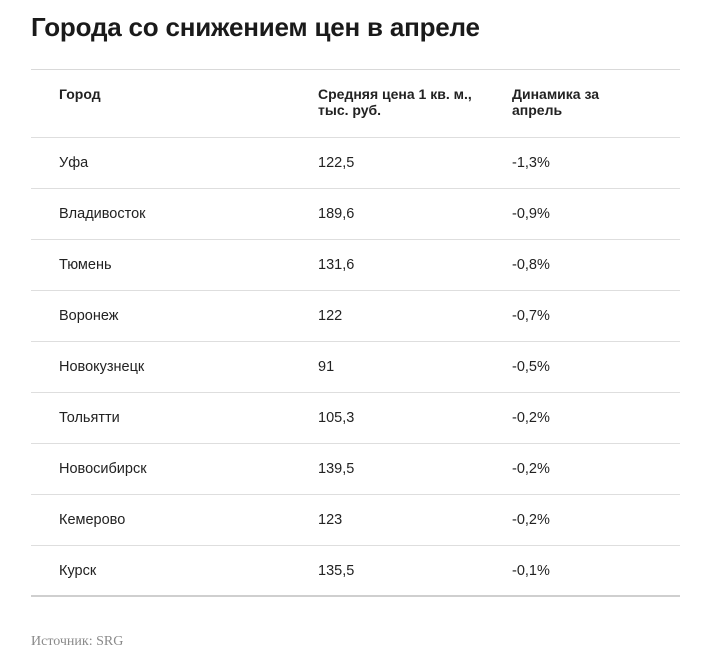 The image size is (718, 662). Describe the element at coordinates (255, 27) in the screenshot. I see `chart-title: Города со снижением цен в апреле` at that location.